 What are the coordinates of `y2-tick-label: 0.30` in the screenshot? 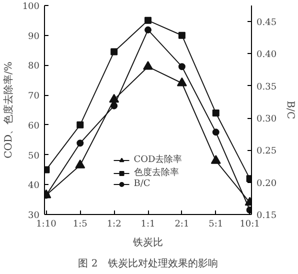 It's located at (266, 119).